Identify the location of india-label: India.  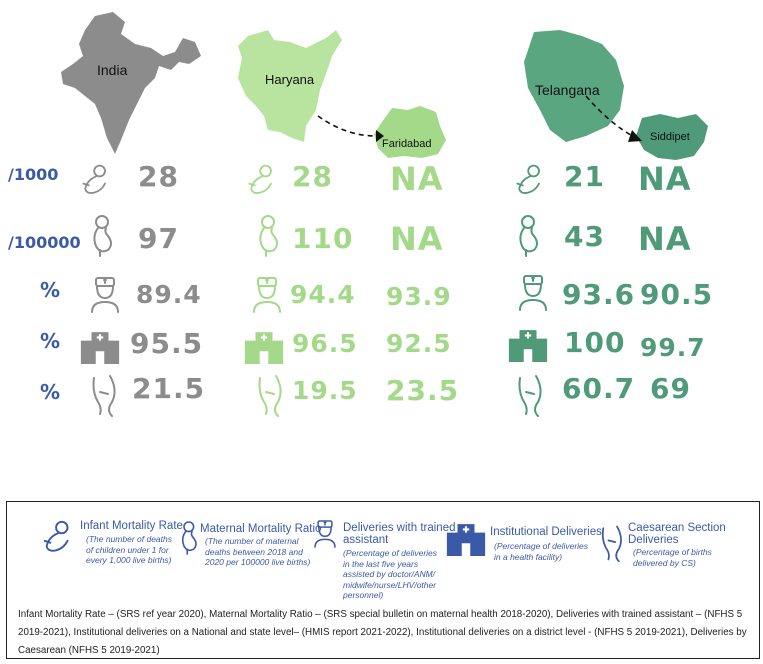
(112, 70).